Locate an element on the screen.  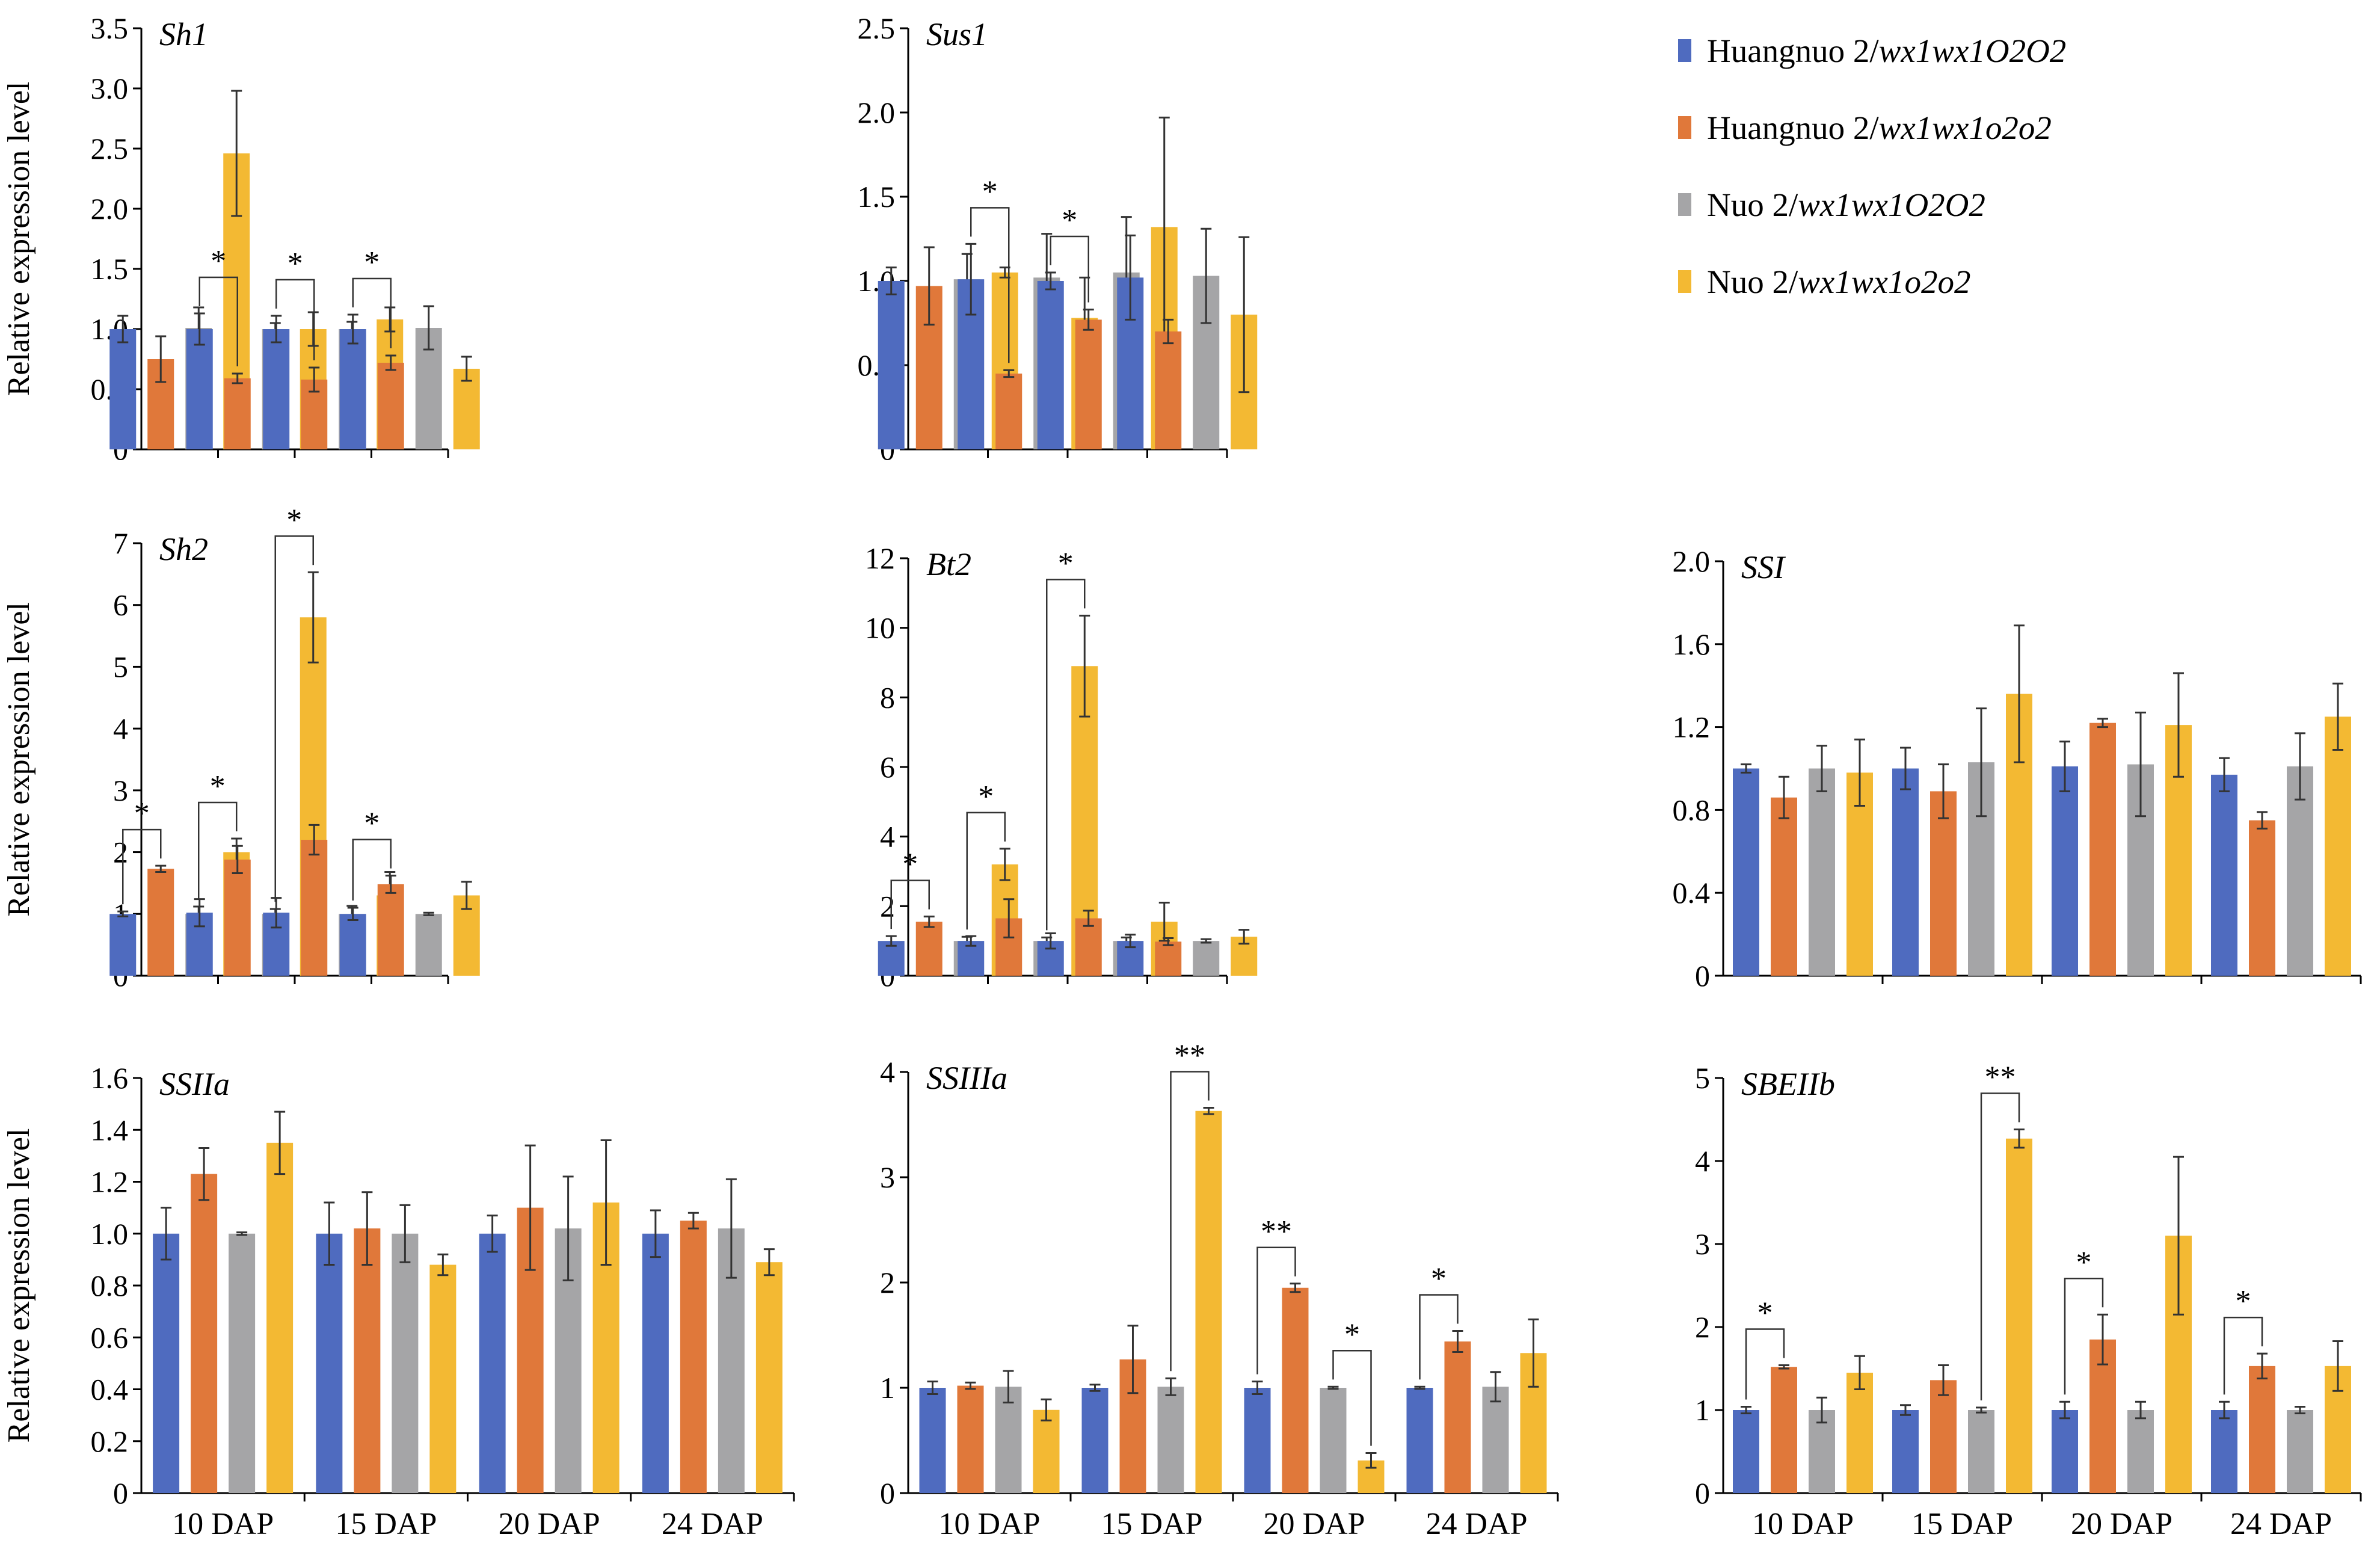
legend-item: Huangnuo 2/wx1wx1o2o2 is located at coordinates (1872, 127).